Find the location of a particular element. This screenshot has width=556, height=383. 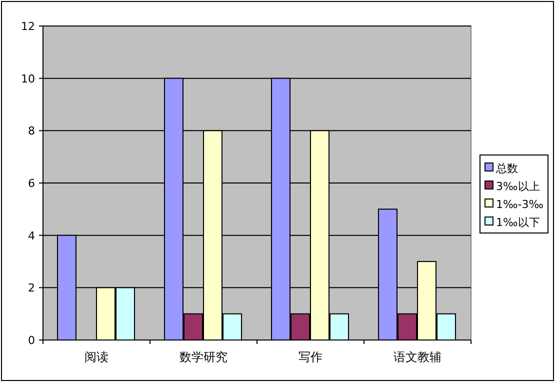

legend-label: 3‰以上 is located at coordinates (518, 186).